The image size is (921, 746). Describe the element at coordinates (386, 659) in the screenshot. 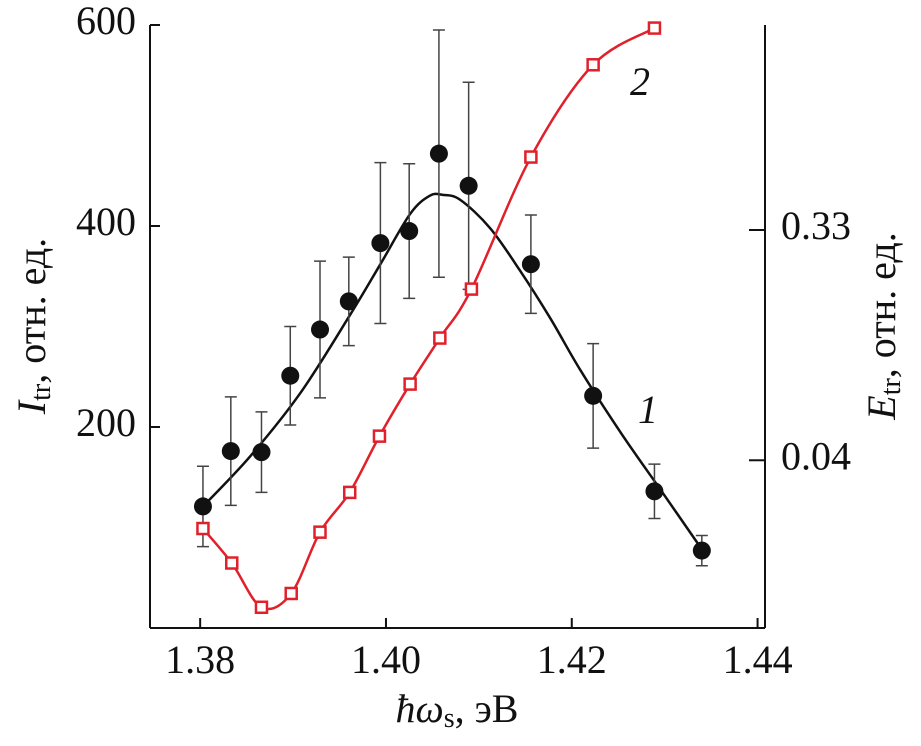

I see `x-tick-label: 1.40` at that location.